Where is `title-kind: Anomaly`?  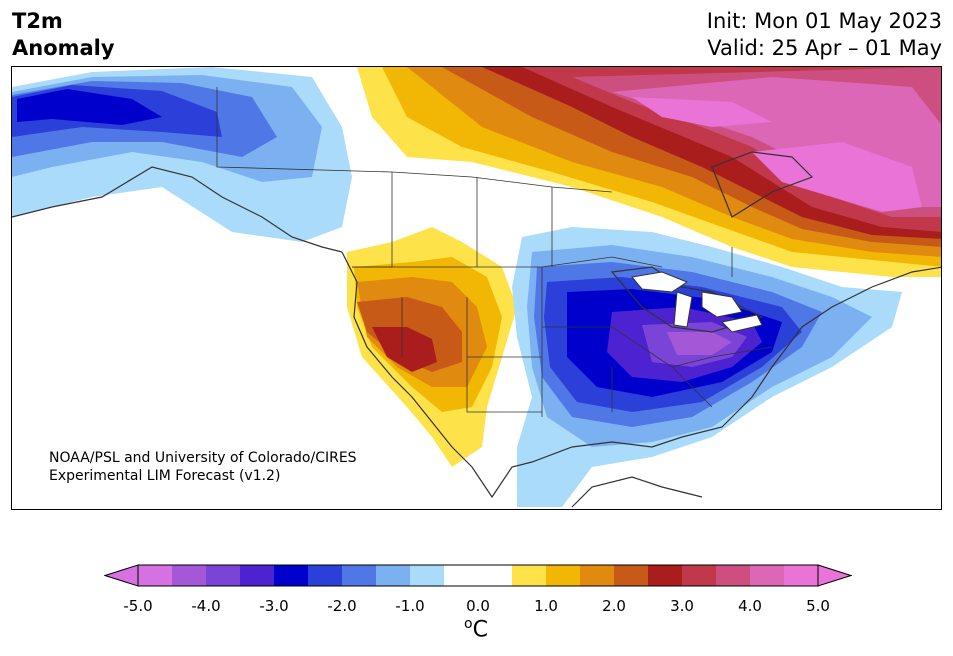
title-kind: Anomaly is located at coordinates (63, 48).